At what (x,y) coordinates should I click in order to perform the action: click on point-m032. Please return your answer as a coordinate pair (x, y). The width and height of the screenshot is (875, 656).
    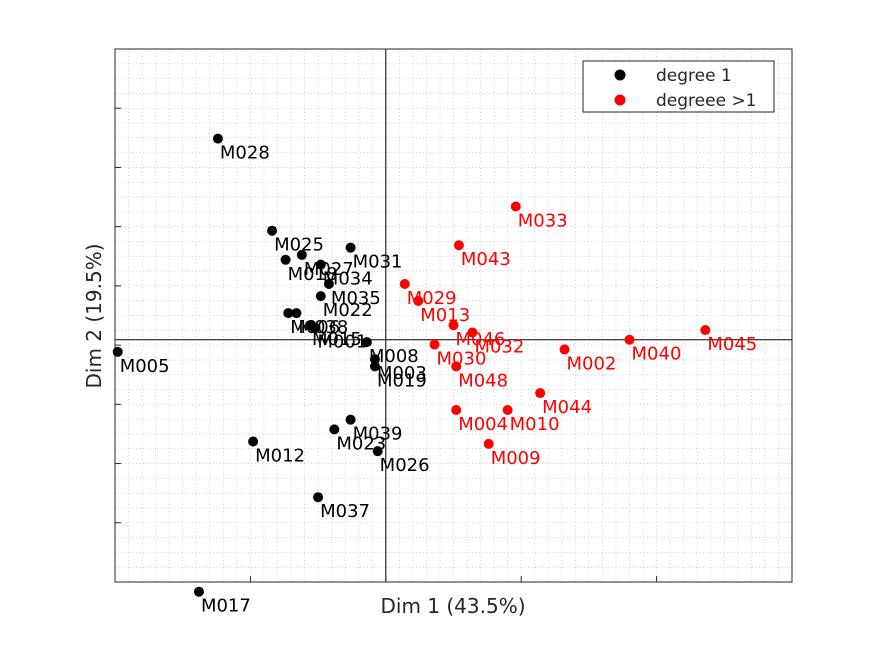
    Looking at the image, I should click on (472, 332).